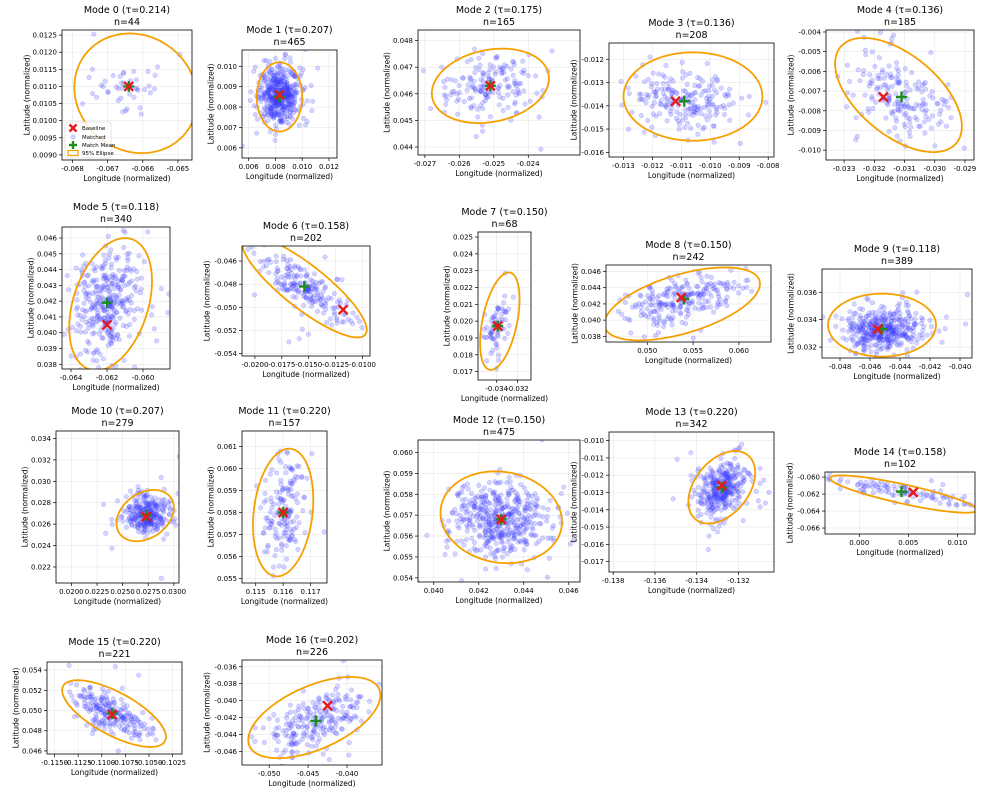  Describe the element at coordinates (47, 349) in the screenshot. I see `y-tick-label: 0.039` at that location.